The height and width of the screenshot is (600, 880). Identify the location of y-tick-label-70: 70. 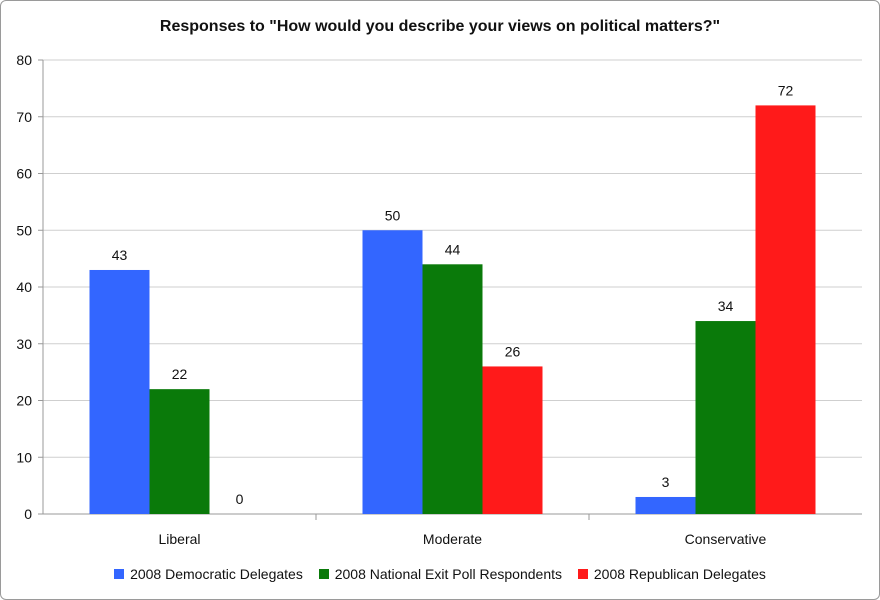
(24, 117).